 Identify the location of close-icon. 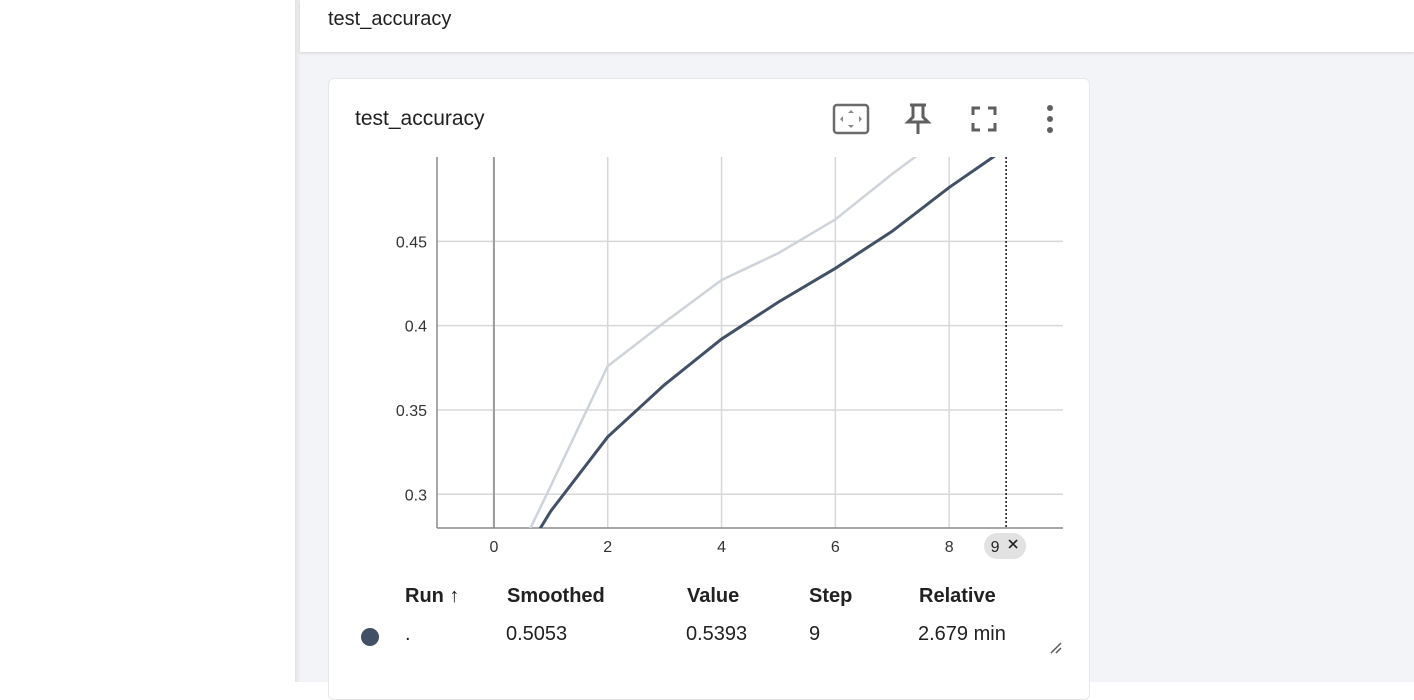
(1013, 544).